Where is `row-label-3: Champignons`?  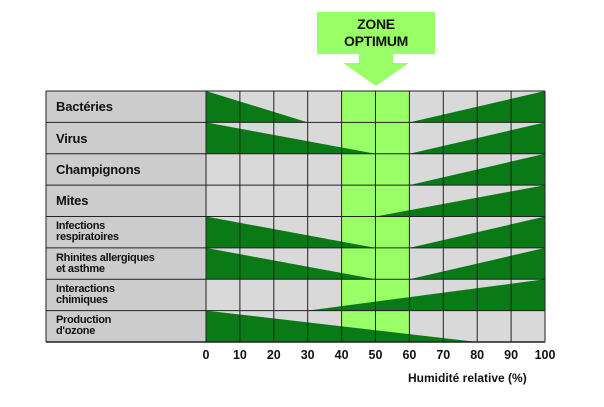 row-label-3: Champignons is located at coordinates (125, 169).